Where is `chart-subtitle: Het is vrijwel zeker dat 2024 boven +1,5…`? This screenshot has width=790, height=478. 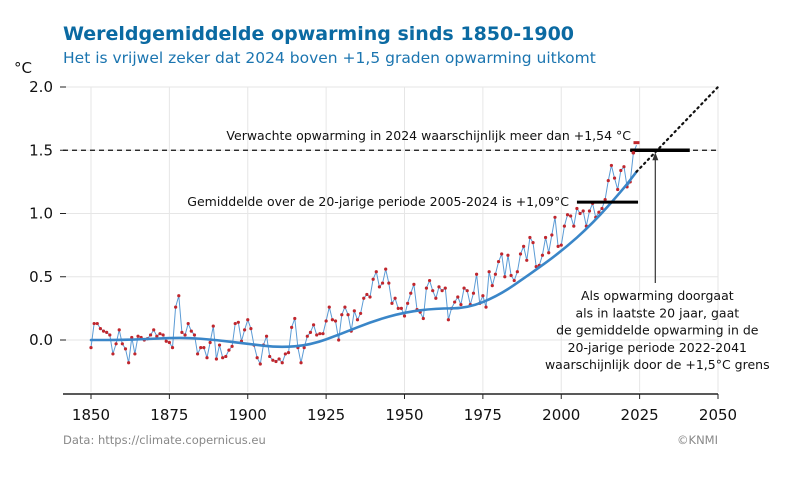
chart-subtitle: Het is vrijwel zeker dat 2024 boven +1,5… is located at coordinates (329, 58).